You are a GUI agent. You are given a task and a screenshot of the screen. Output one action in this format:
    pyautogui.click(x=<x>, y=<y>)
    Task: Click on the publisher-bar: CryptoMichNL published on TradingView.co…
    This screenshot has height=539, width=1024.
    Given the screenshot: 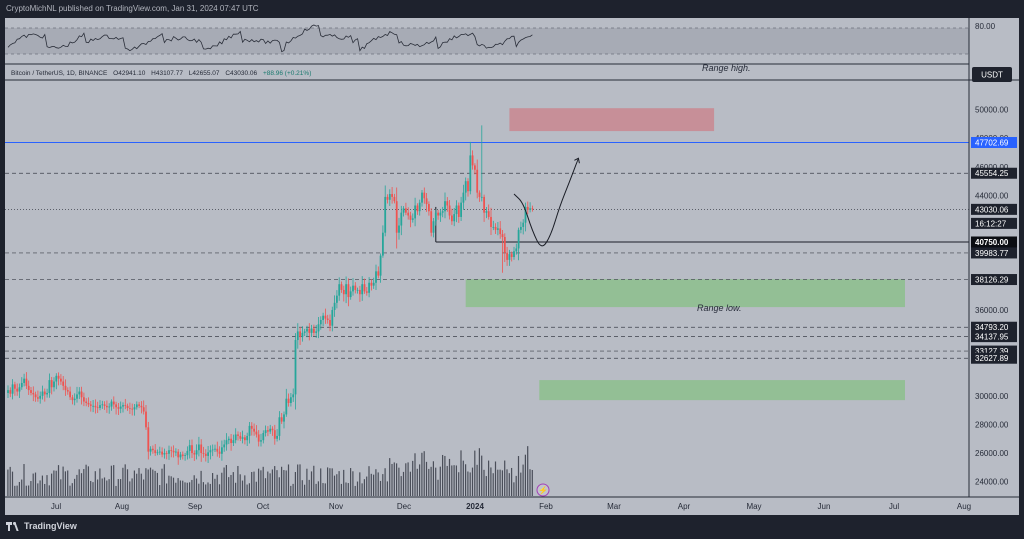 What is the action you would take?
    pyautogui.click(x=512, y=9)
    